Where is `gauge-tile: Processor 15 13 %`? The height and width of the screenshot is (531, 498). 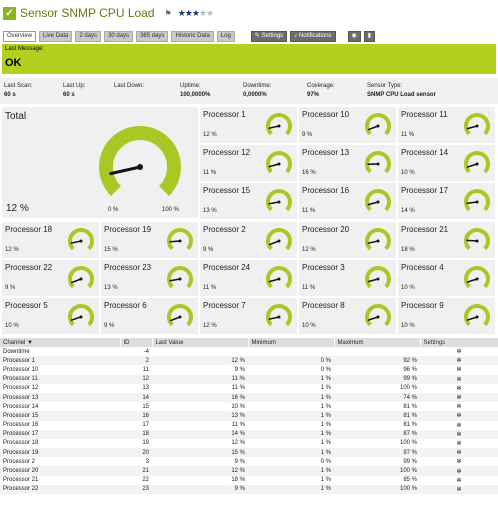 gauge-tile: Processor 15 13 % is located at coordinates (248, 201).